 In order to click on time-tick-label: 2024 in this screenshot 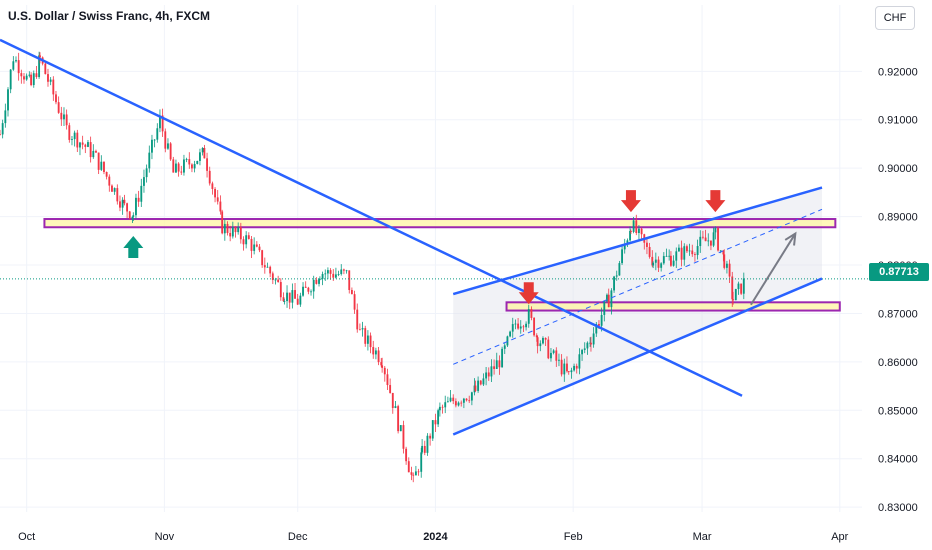, I will do `click(435, 537)`.